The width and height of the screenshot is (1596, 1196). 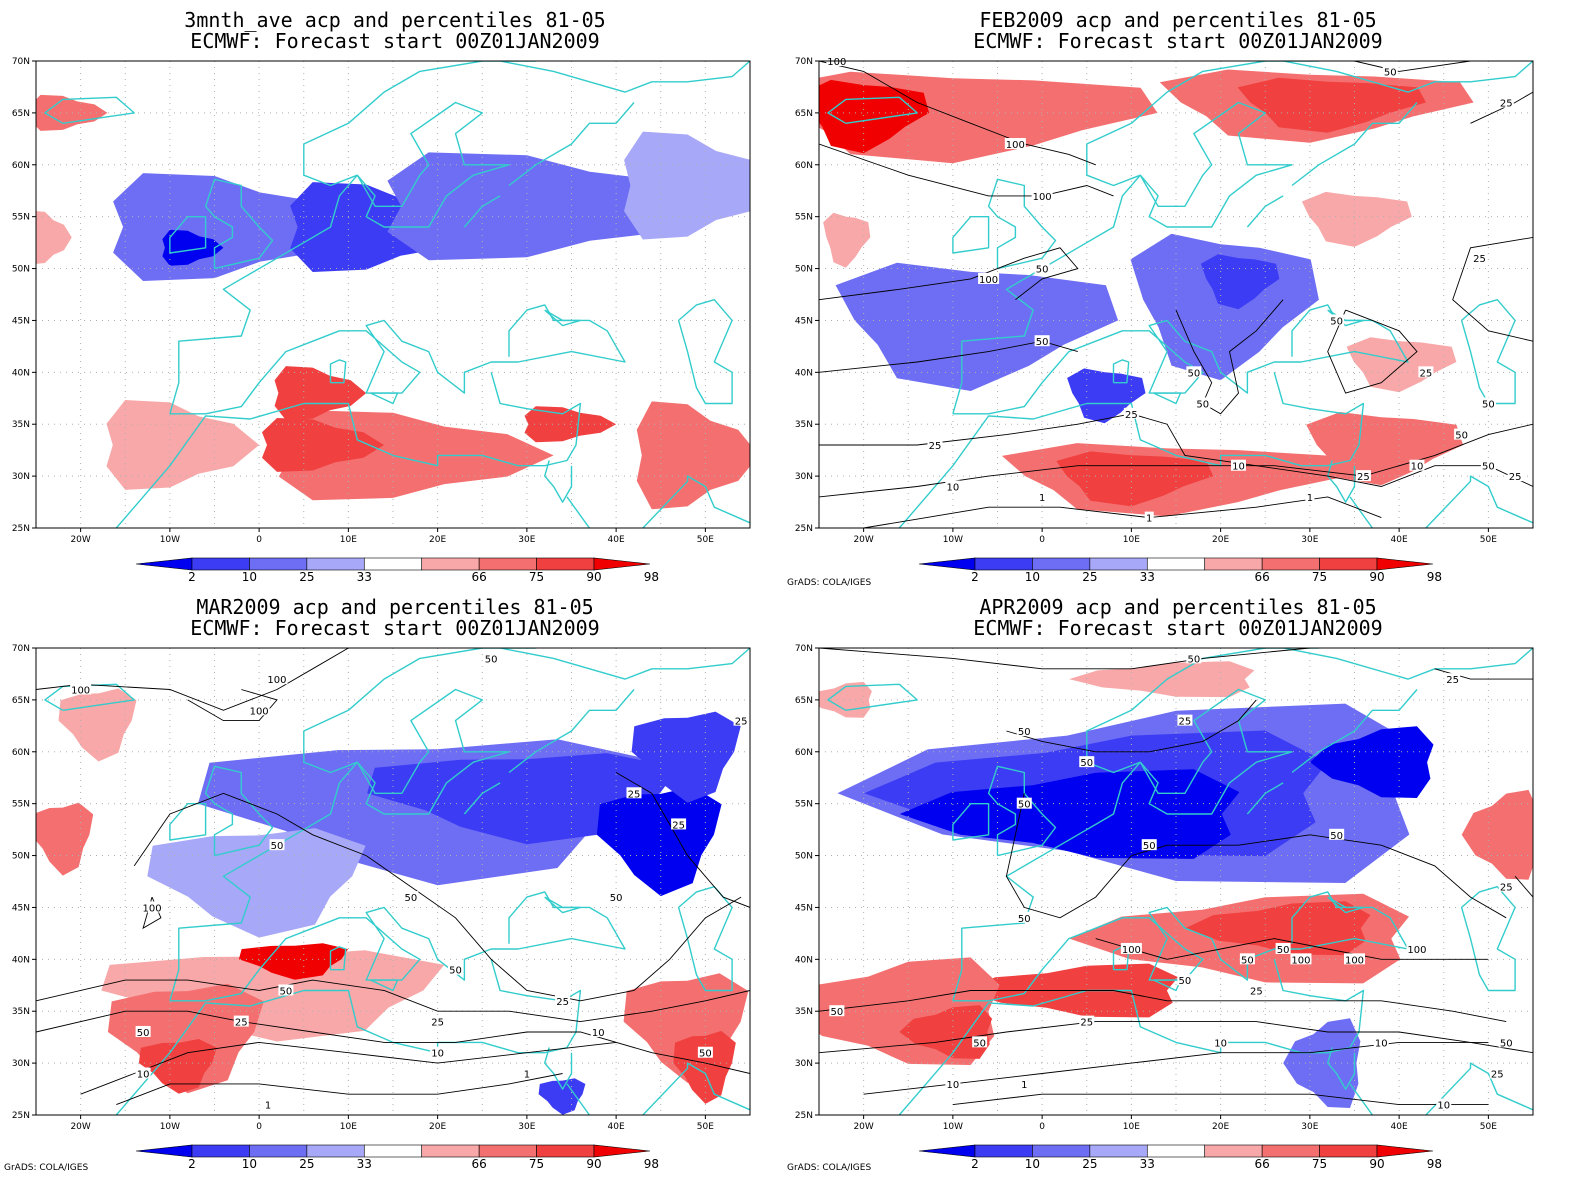 I want to click on y-tick-label: 35N, so click(x=21, y=425).